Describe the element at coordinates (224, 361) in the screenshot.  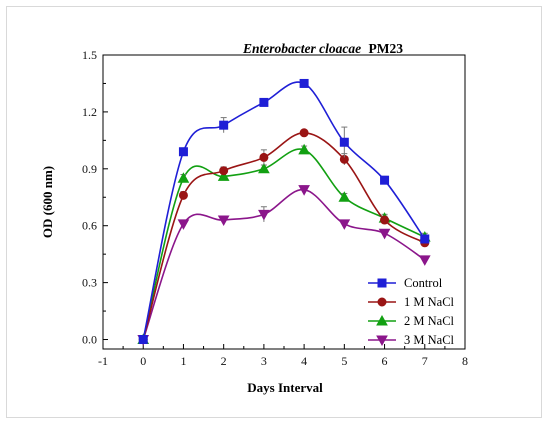
I see `x-tick-label: 2` at that location.